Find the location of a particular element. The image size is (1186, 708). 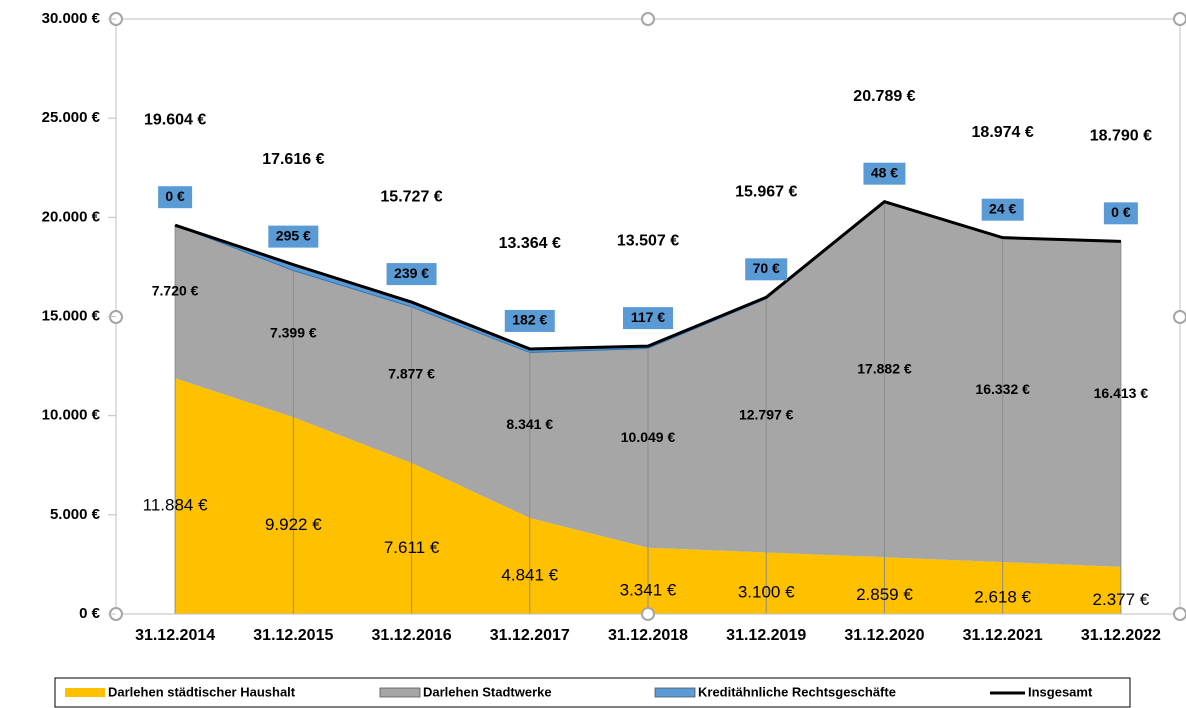

x-tick-label: 31.12.2016 is located at coordinates (412, 635).